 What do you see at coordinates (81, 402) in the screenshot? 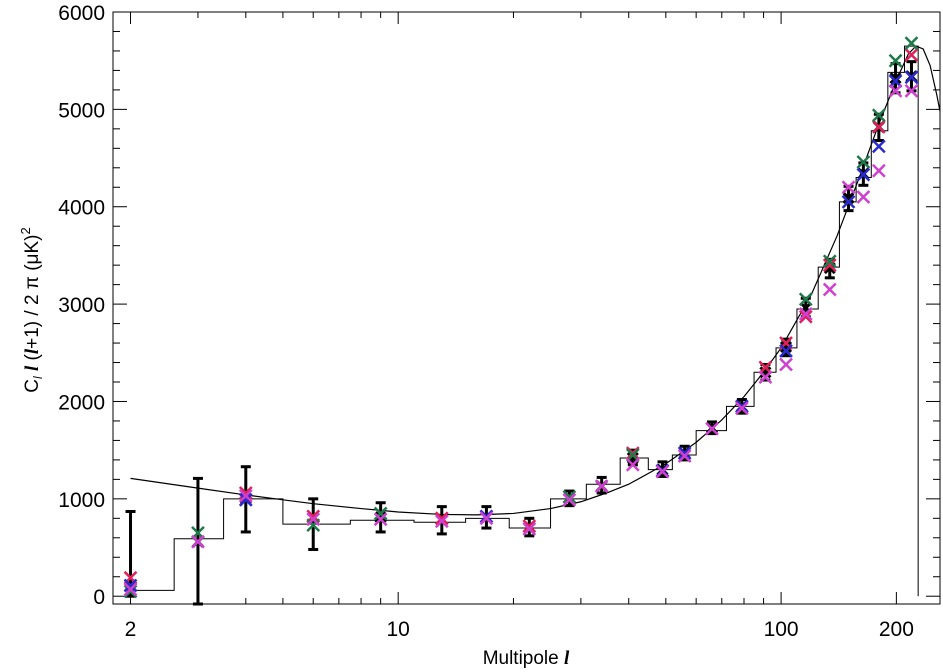
I see `y-tick-label: 2000` at bounding box center [81, 402].